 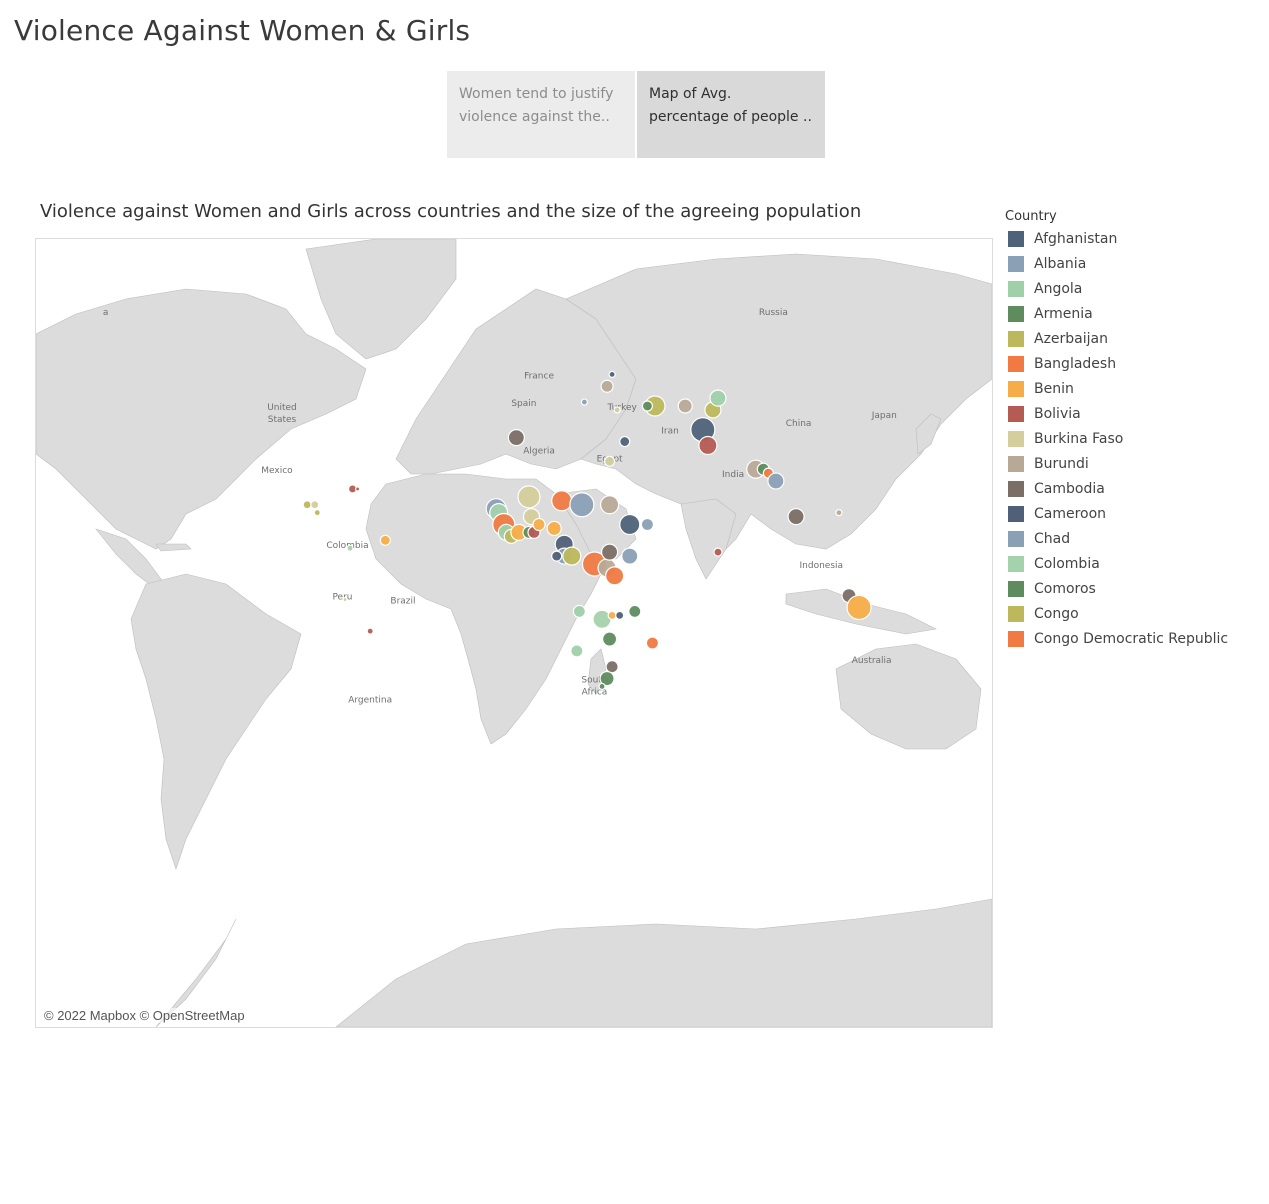 I want to click on legend-label: Bolivia, so click(x=1057, y=413).